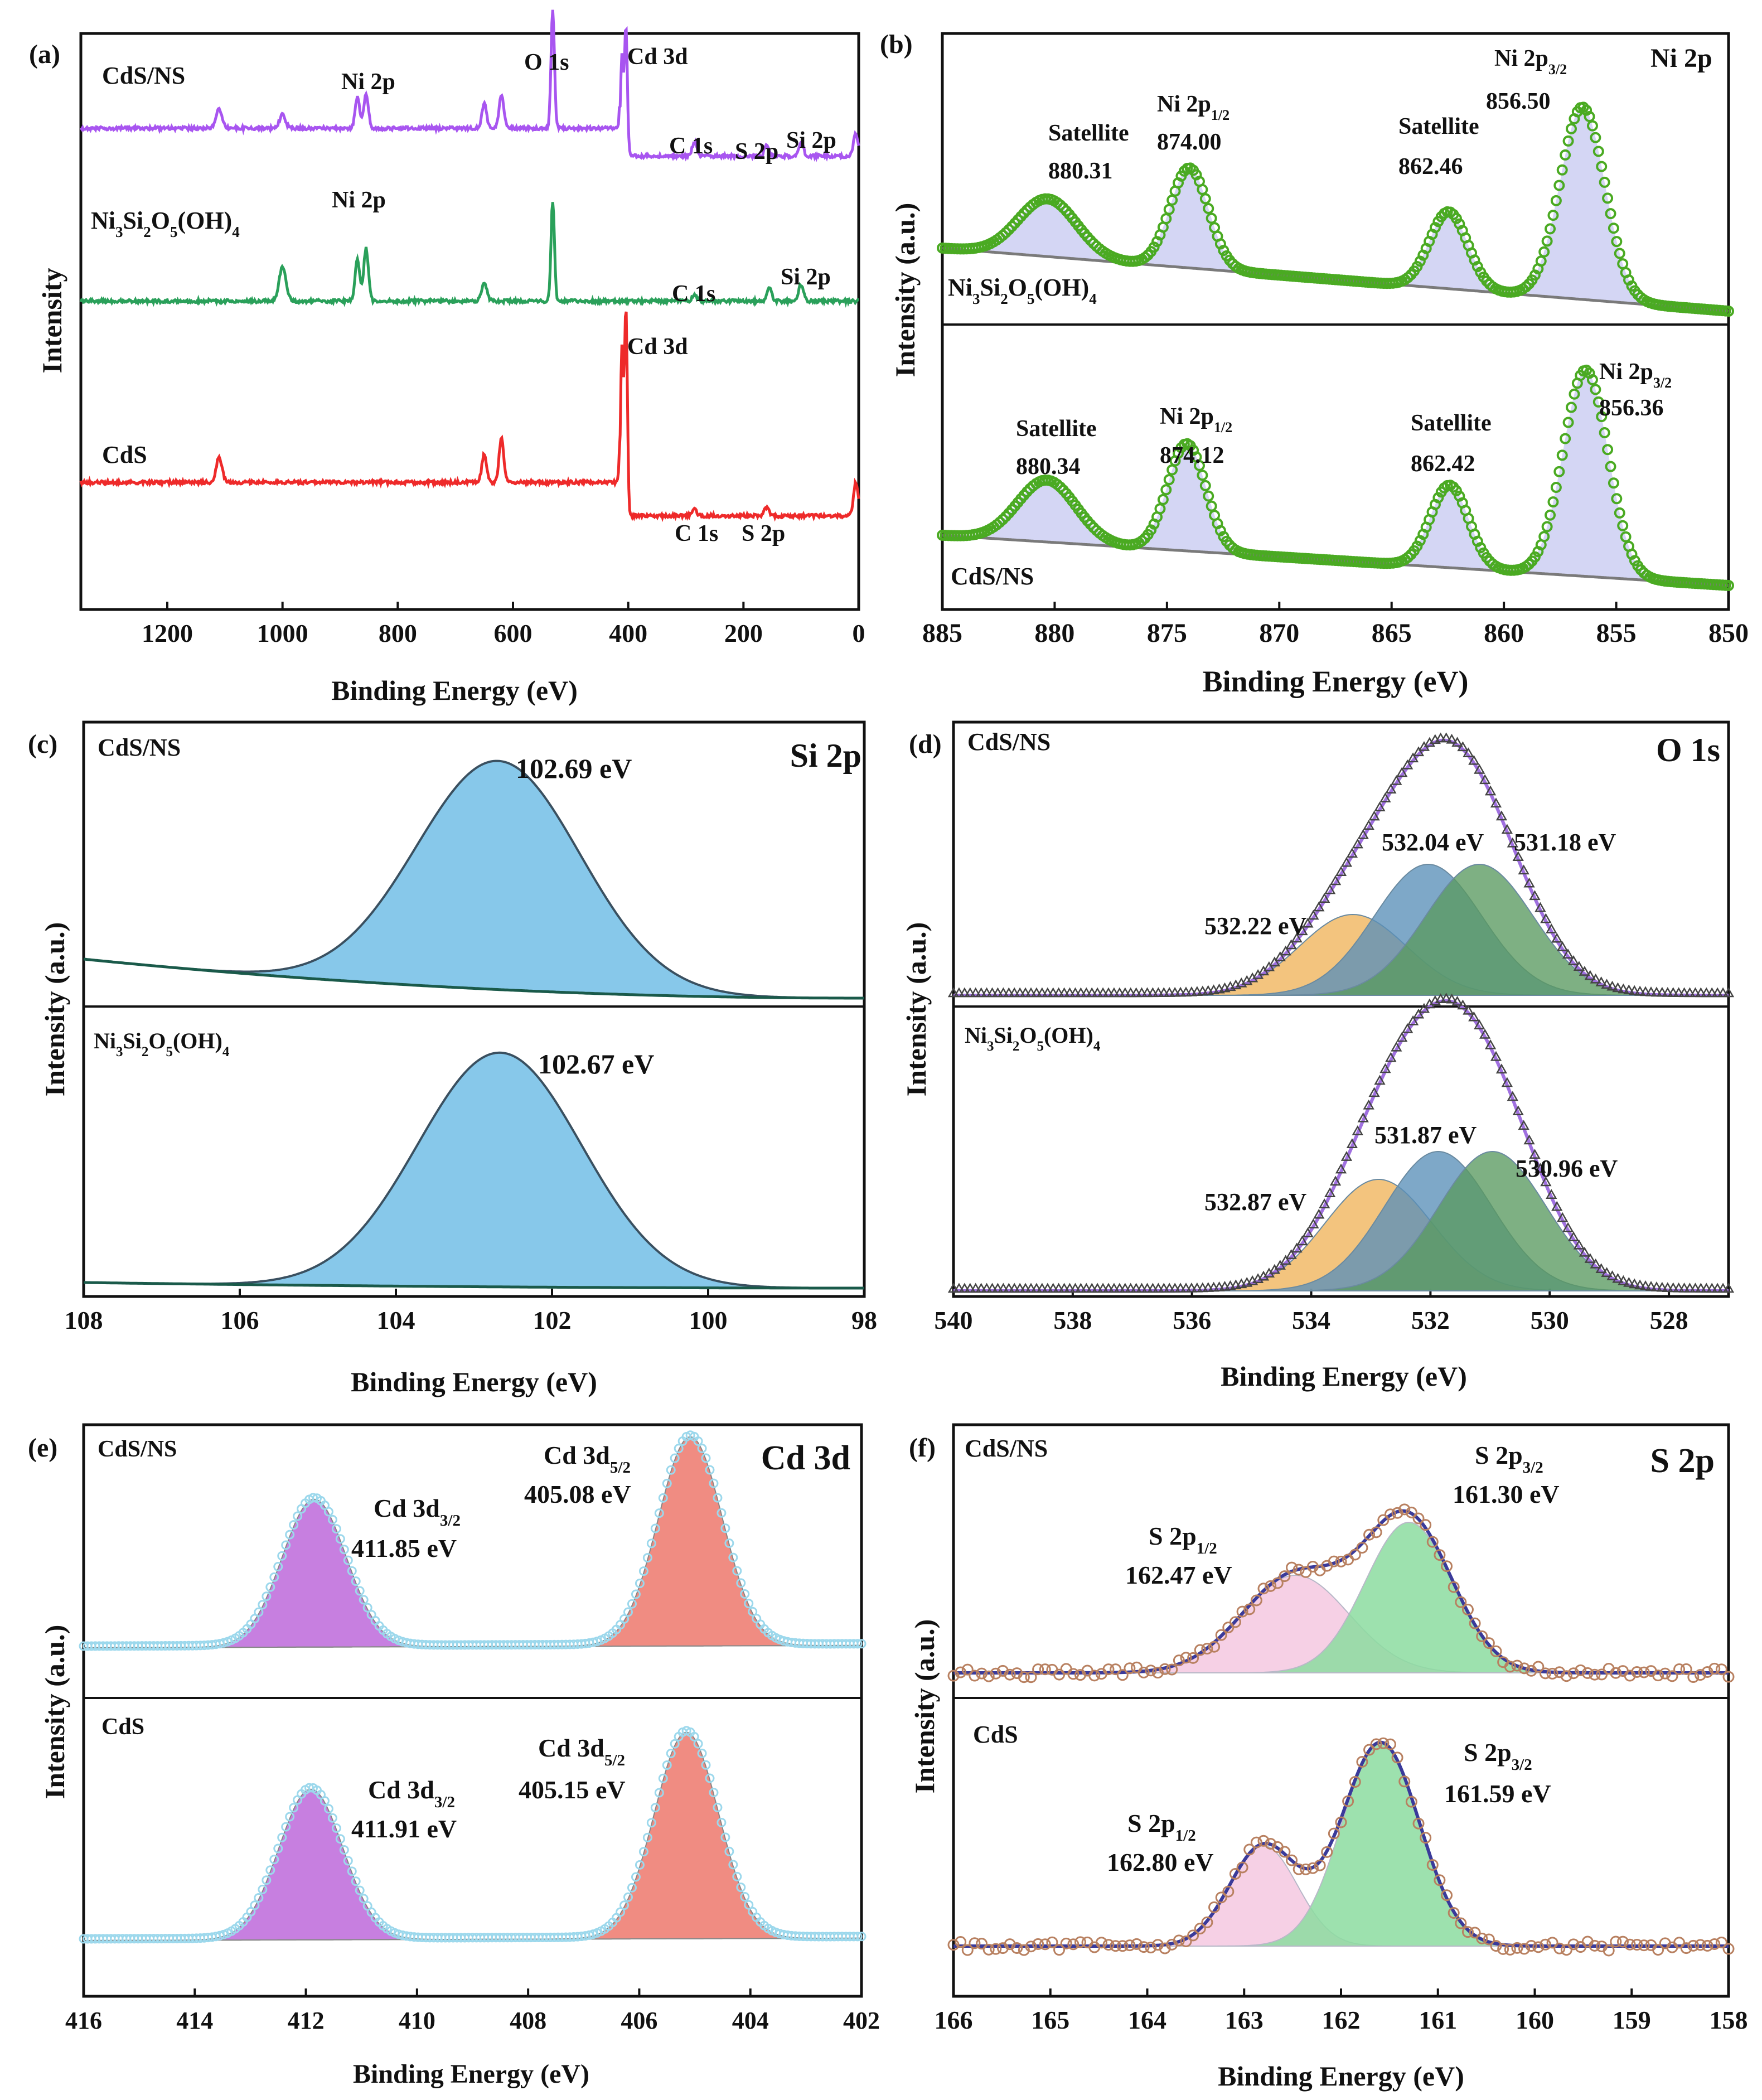  I want to click on x-tick-label: 158, so click(1729, 2020).